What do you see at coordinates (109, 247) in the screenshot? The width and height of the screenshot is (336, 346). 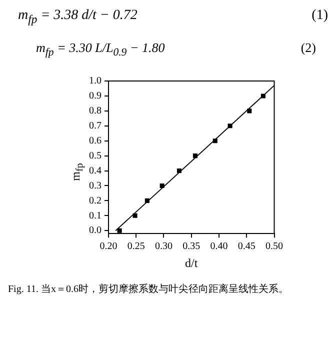 I see `x-tick-label: 0.20` at bounding box center [109, 247].